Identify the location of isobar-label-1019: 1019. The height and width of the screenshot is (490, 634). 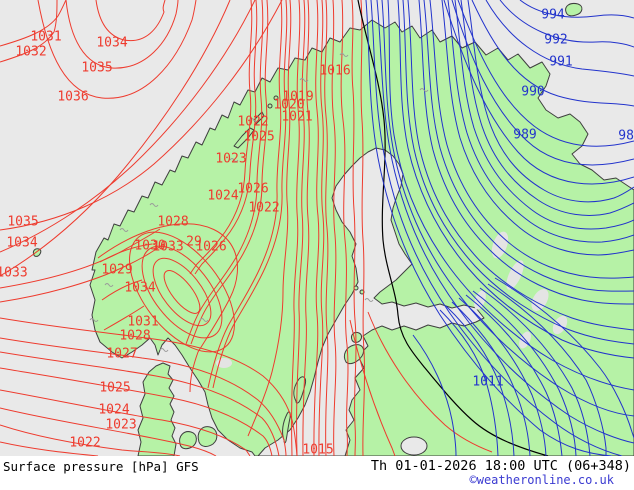
(297, 97).